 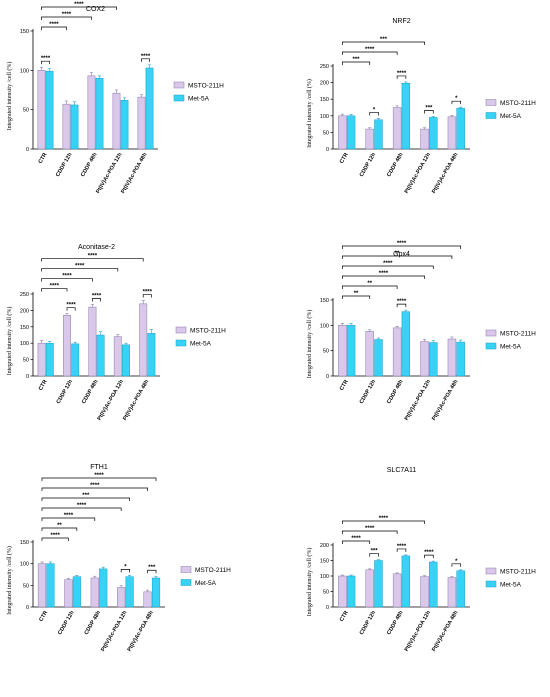 I want to click on chart-title: FTH1, so click(x=99, y=467).